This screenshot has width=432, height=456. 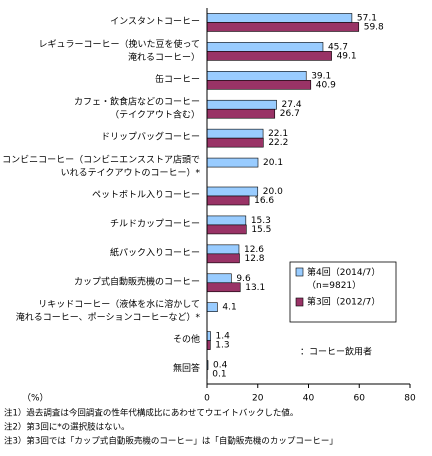 I want to click on value-label: 59.8, so click(x=374, y=27).